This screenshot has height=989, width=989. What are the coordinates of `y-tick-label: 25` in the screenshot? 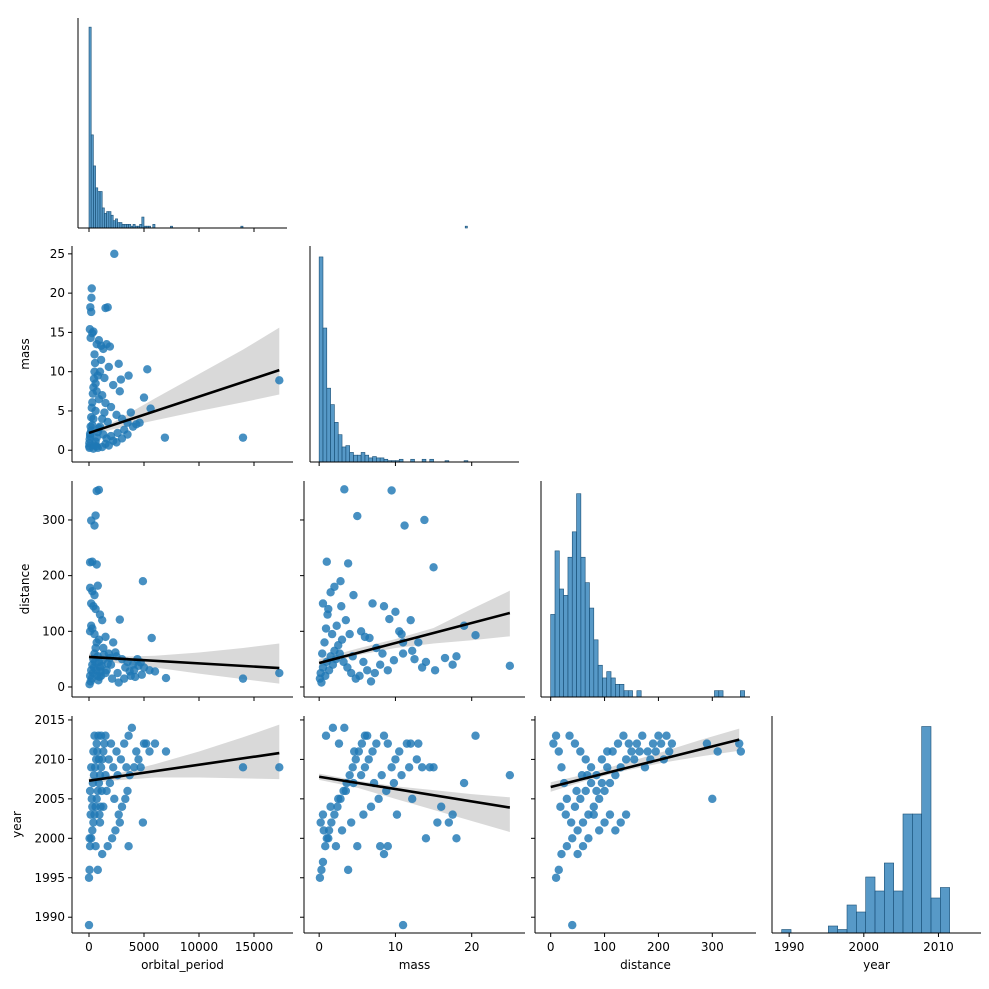 It's located at (57, 254).